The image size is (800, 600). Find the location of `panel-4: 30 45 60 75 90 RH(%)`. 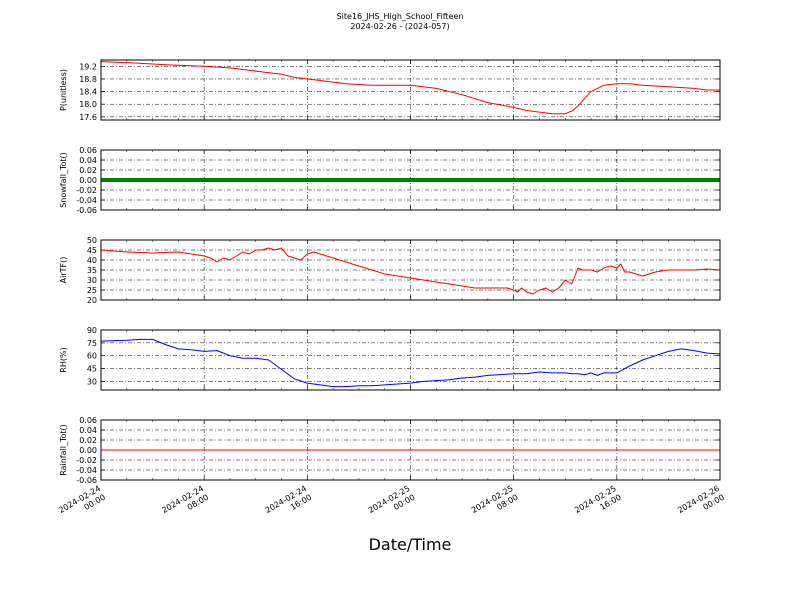

panel-4: 30 45 60 75 90 RH(%) is located at coordinates (390, 358).